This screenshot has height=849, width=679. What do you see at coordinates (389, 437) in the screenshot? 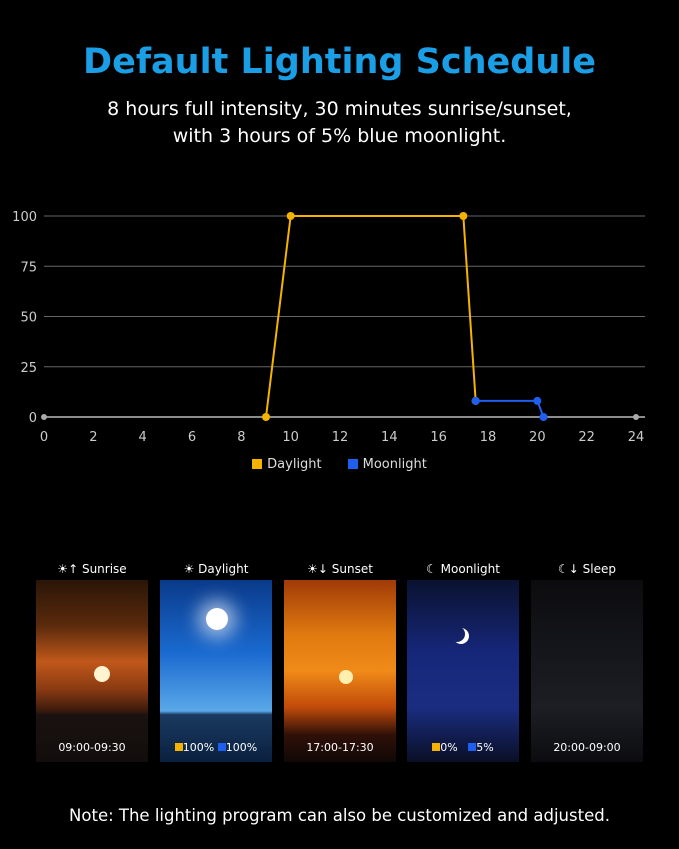
I see `x-tick-label: 14` at bounding box center [389, 437].